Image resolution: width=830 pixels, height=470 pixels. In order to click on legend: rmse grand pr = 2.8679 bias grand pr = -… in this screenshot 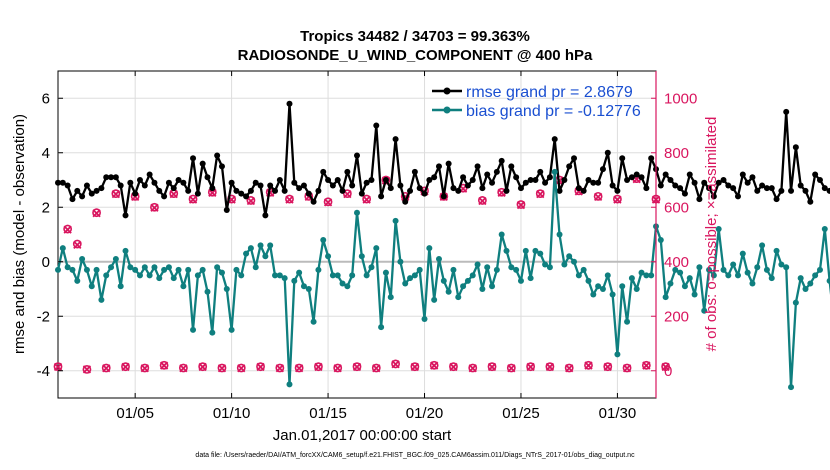, I will do `click(536, 102)`.